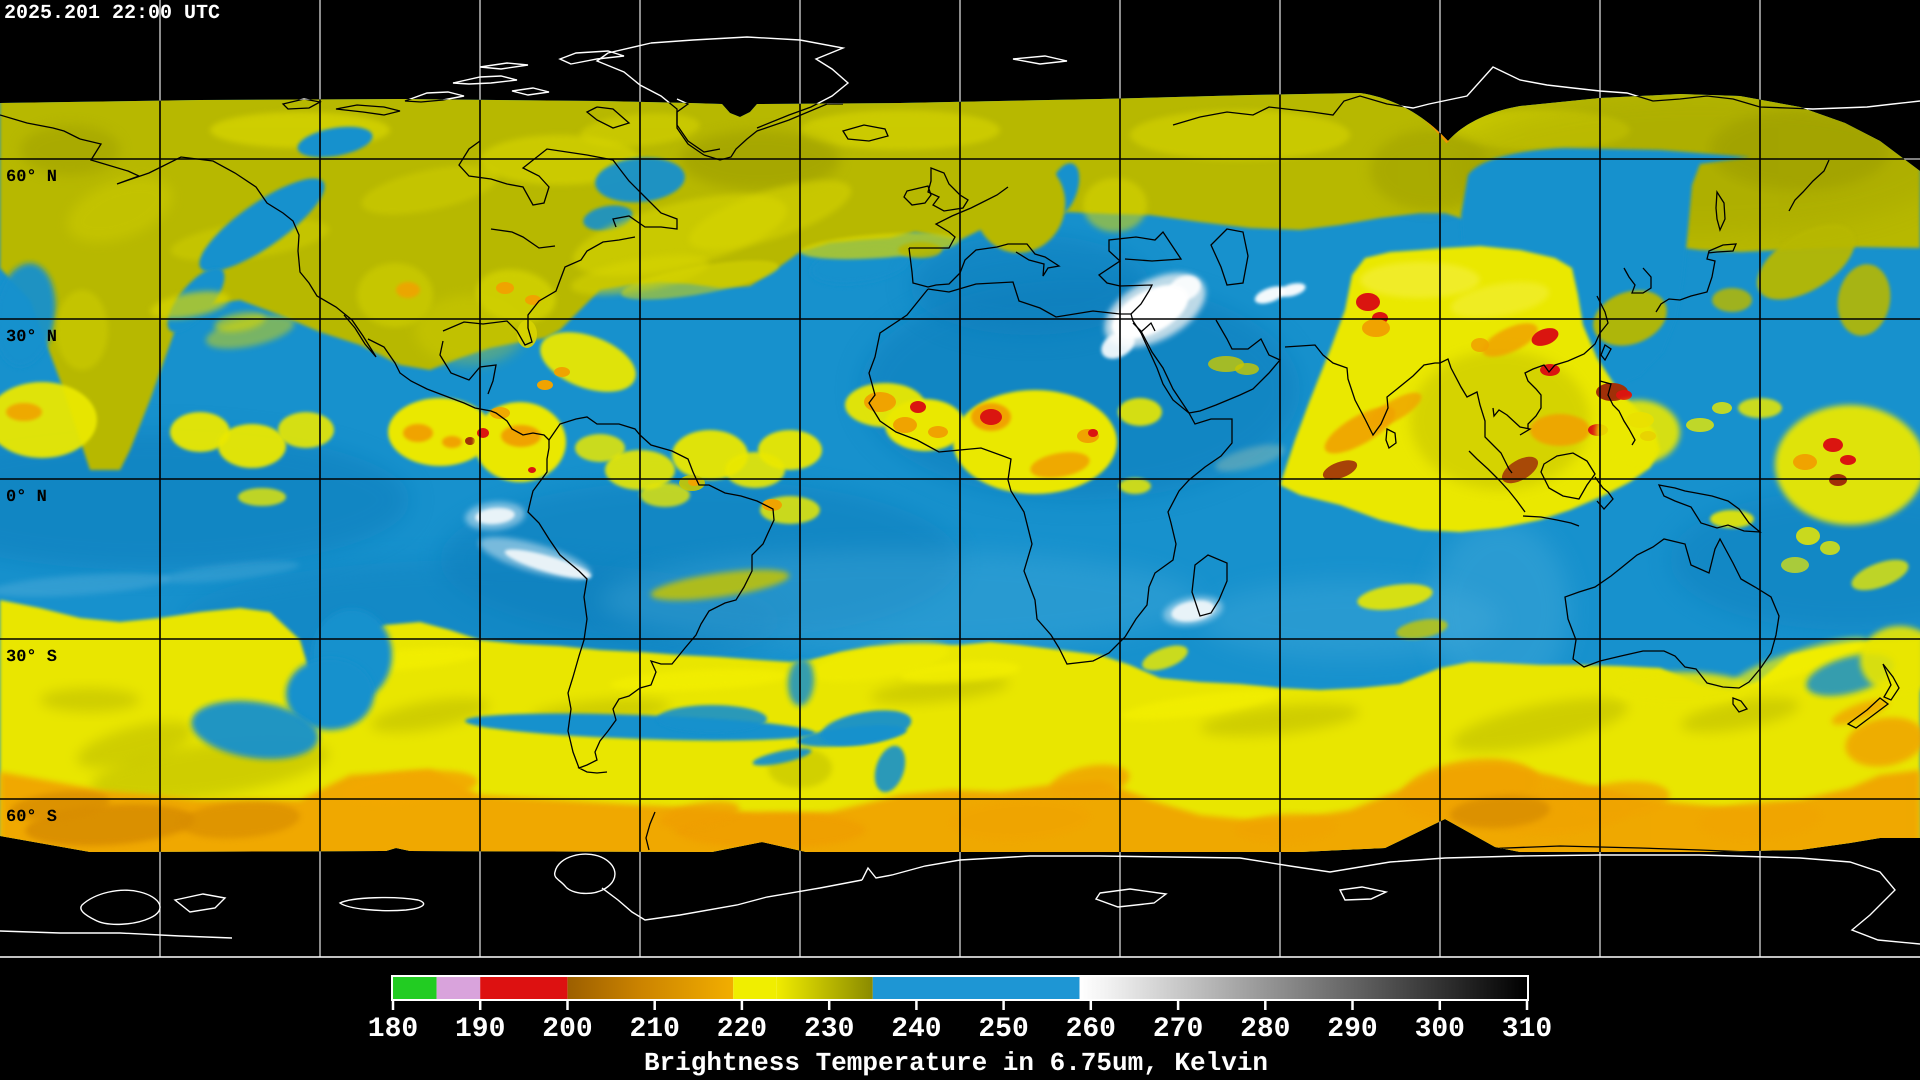  Describe the element at coordinates (31, 177) in the screenshot. I see `svg-text: 60° N` at that location.